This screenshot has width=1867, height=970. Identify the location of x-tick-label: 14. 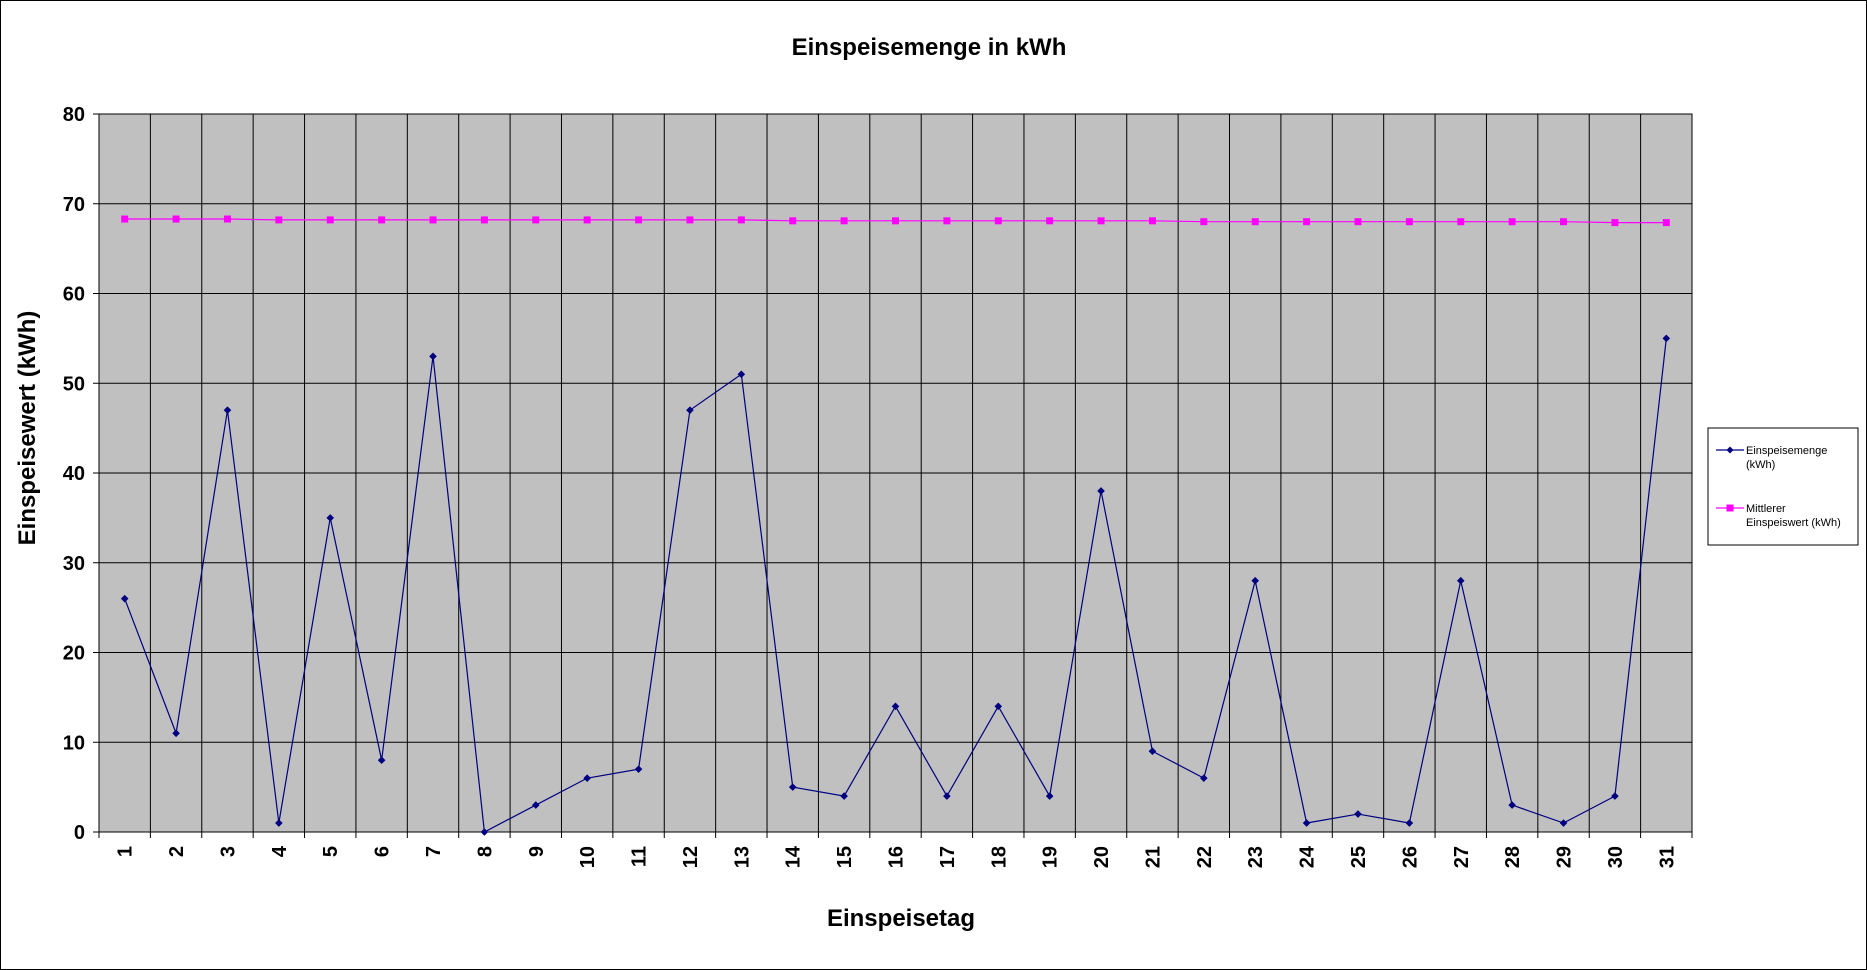
(794, 856).